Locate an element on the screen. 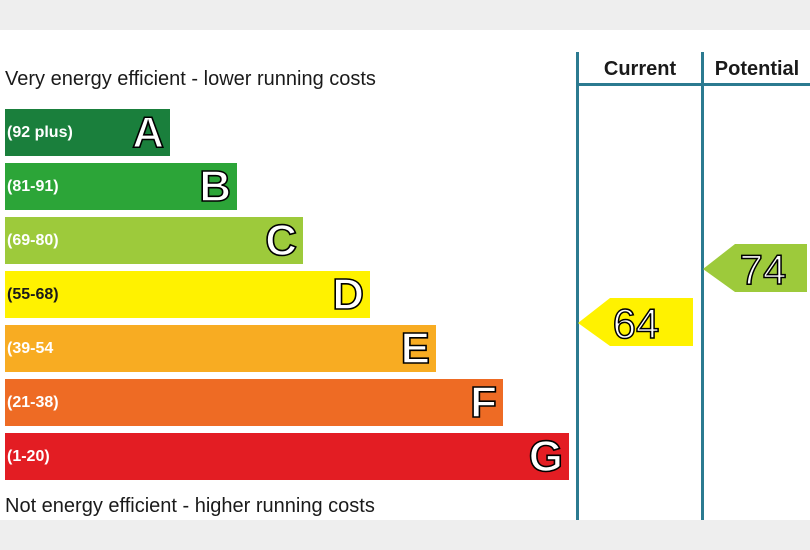 Image resolution: width=810 pixels, height=550 pixels. band-range-label: (92 plus) is located at coordinates (40, 132).